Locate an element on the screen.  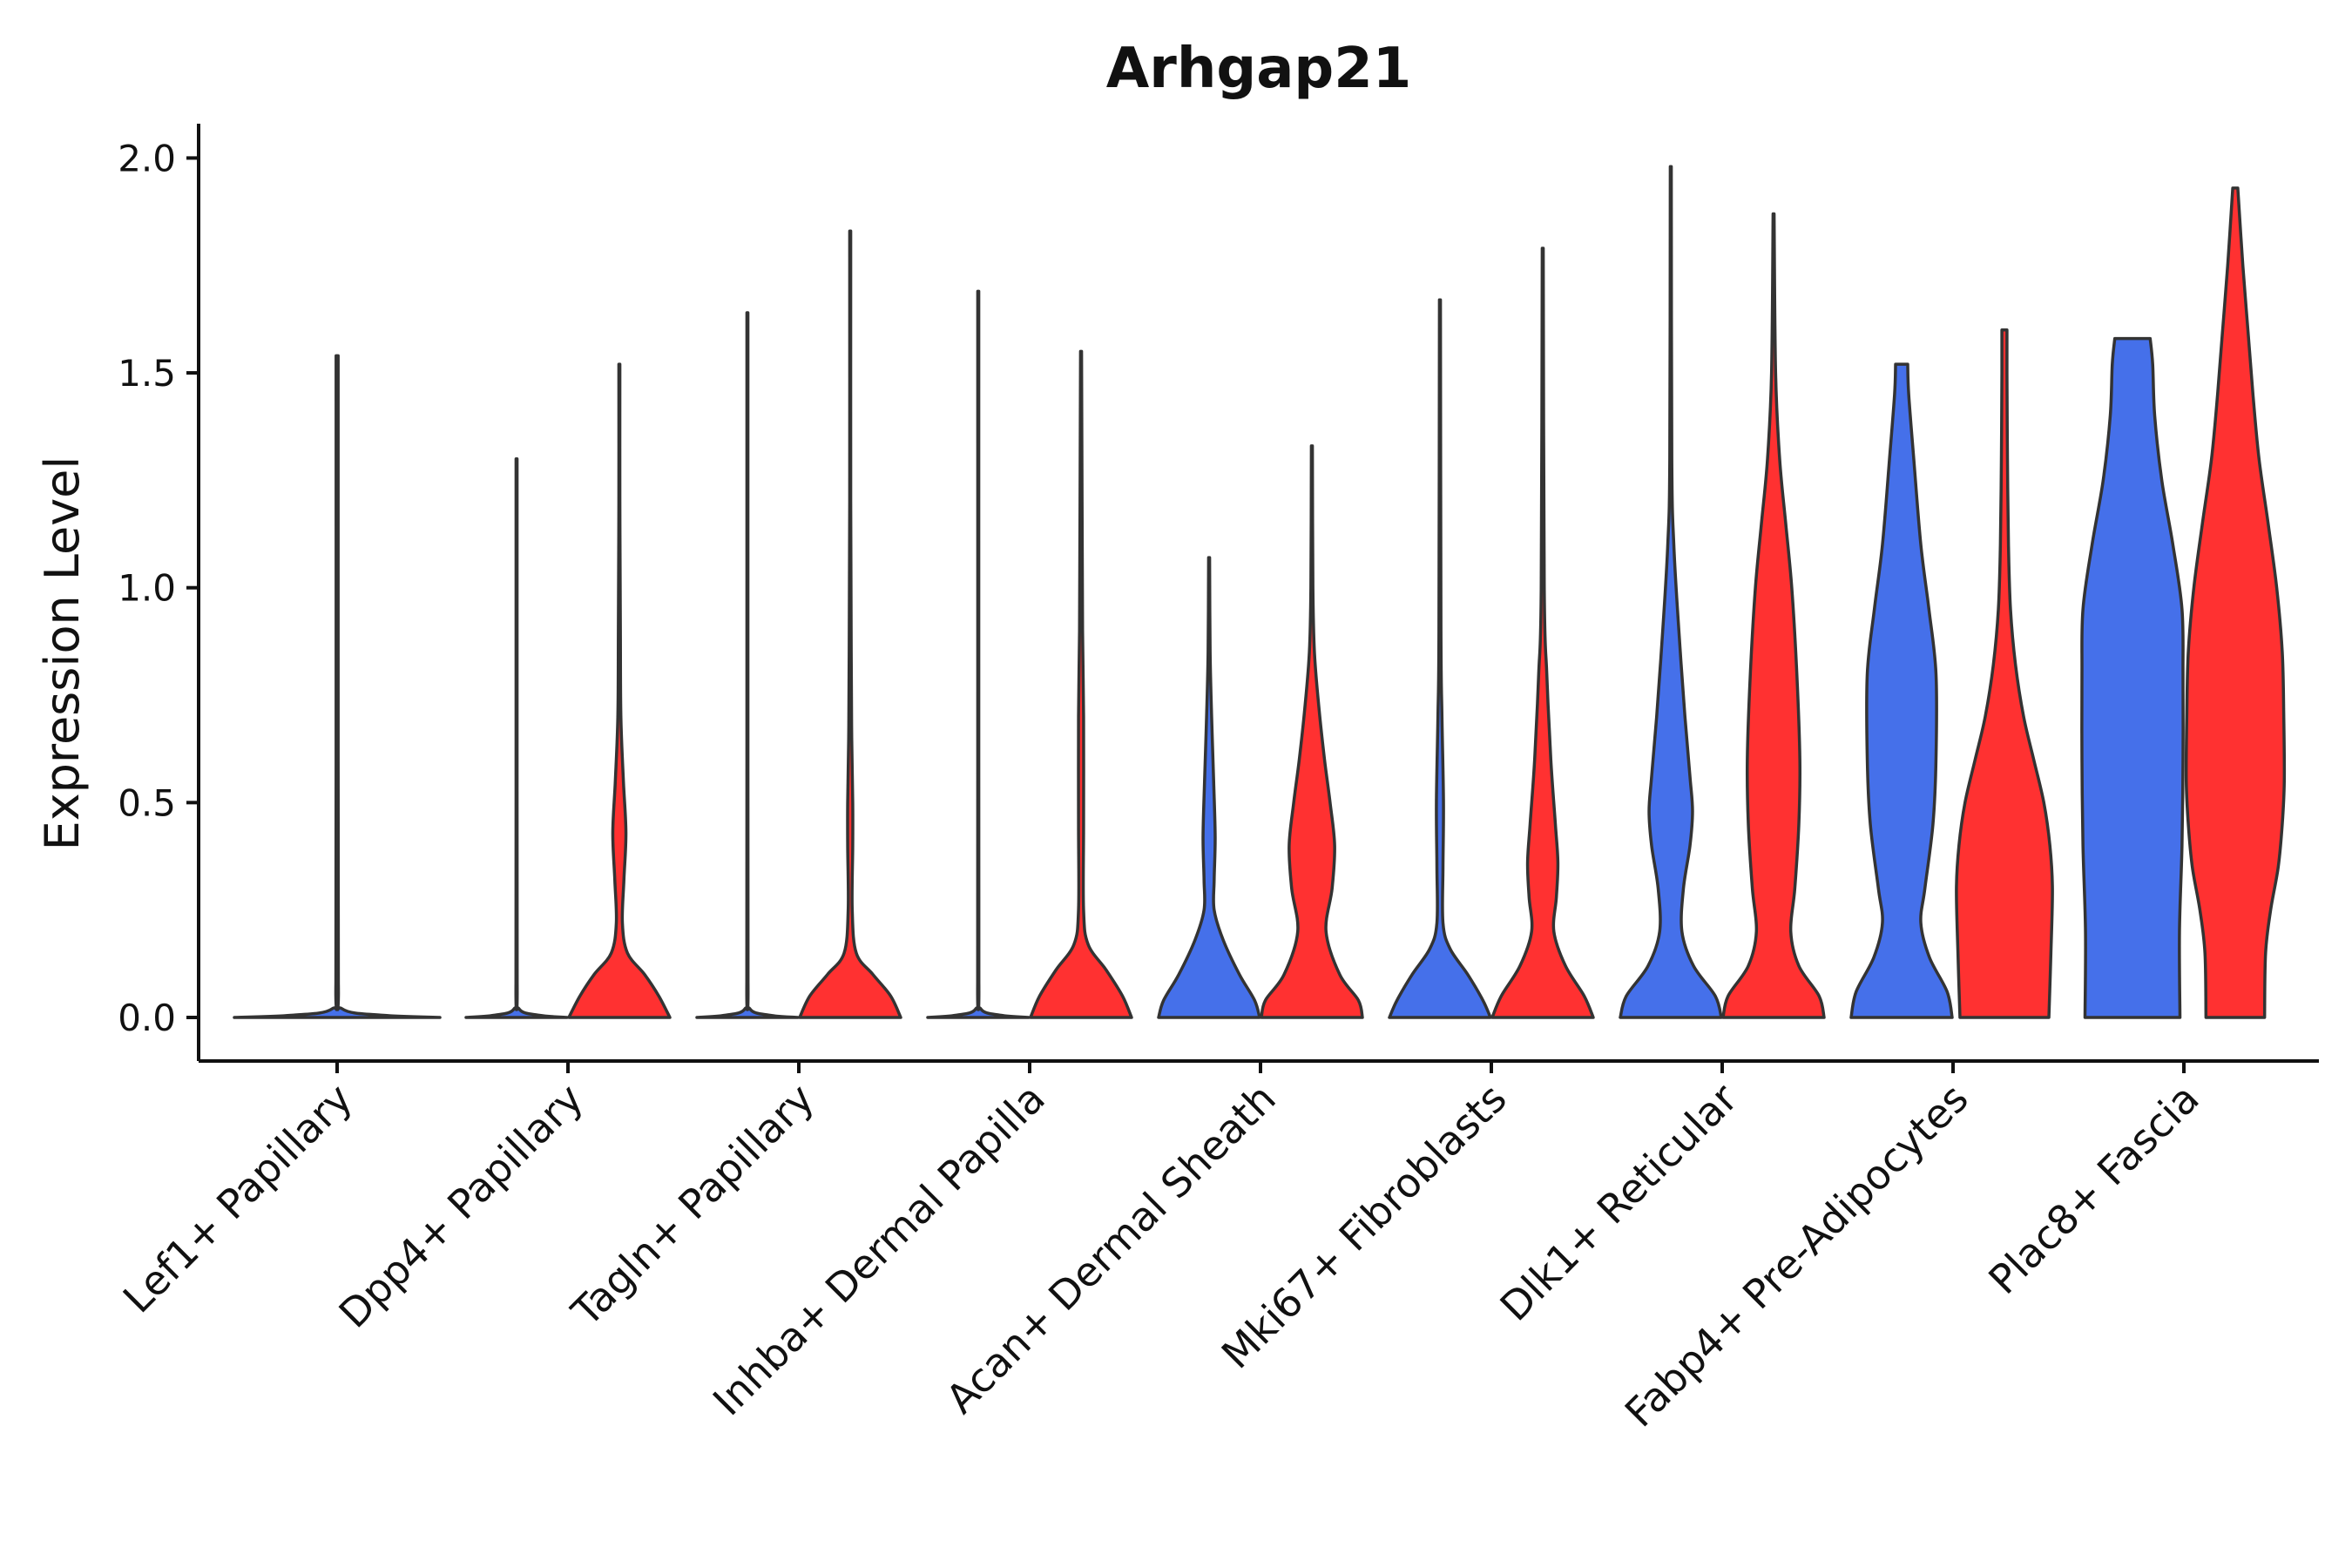
x-tick-label: Plac8+ Fascia is located at coordinates (2093, 1189).